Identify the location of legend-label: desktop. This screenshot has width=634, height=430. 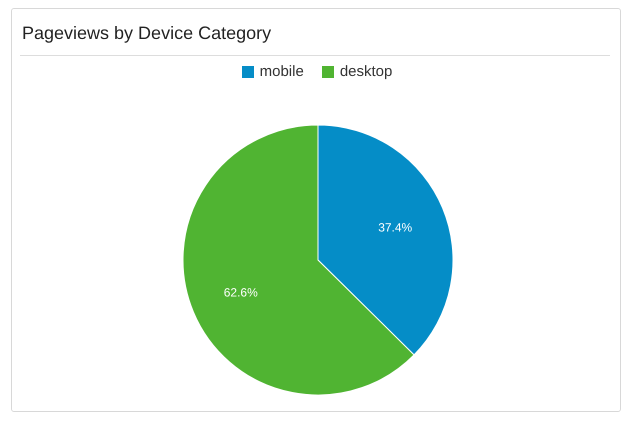
(365, 71).